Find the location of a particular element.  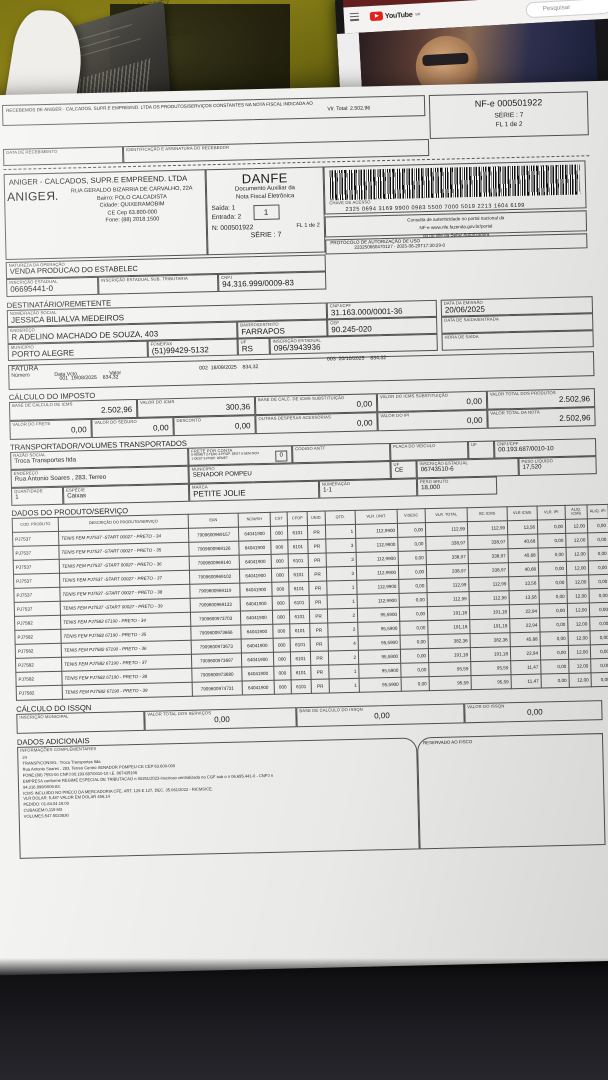

dest-uf: RS is located at coordinates (247, 349).